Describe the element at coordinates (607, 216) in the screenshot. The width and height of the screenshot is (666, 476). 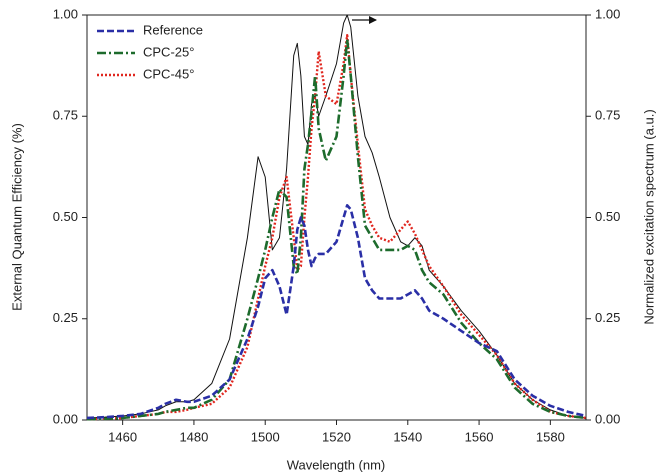
I see `y2-tick-label: 0.50` at that location.